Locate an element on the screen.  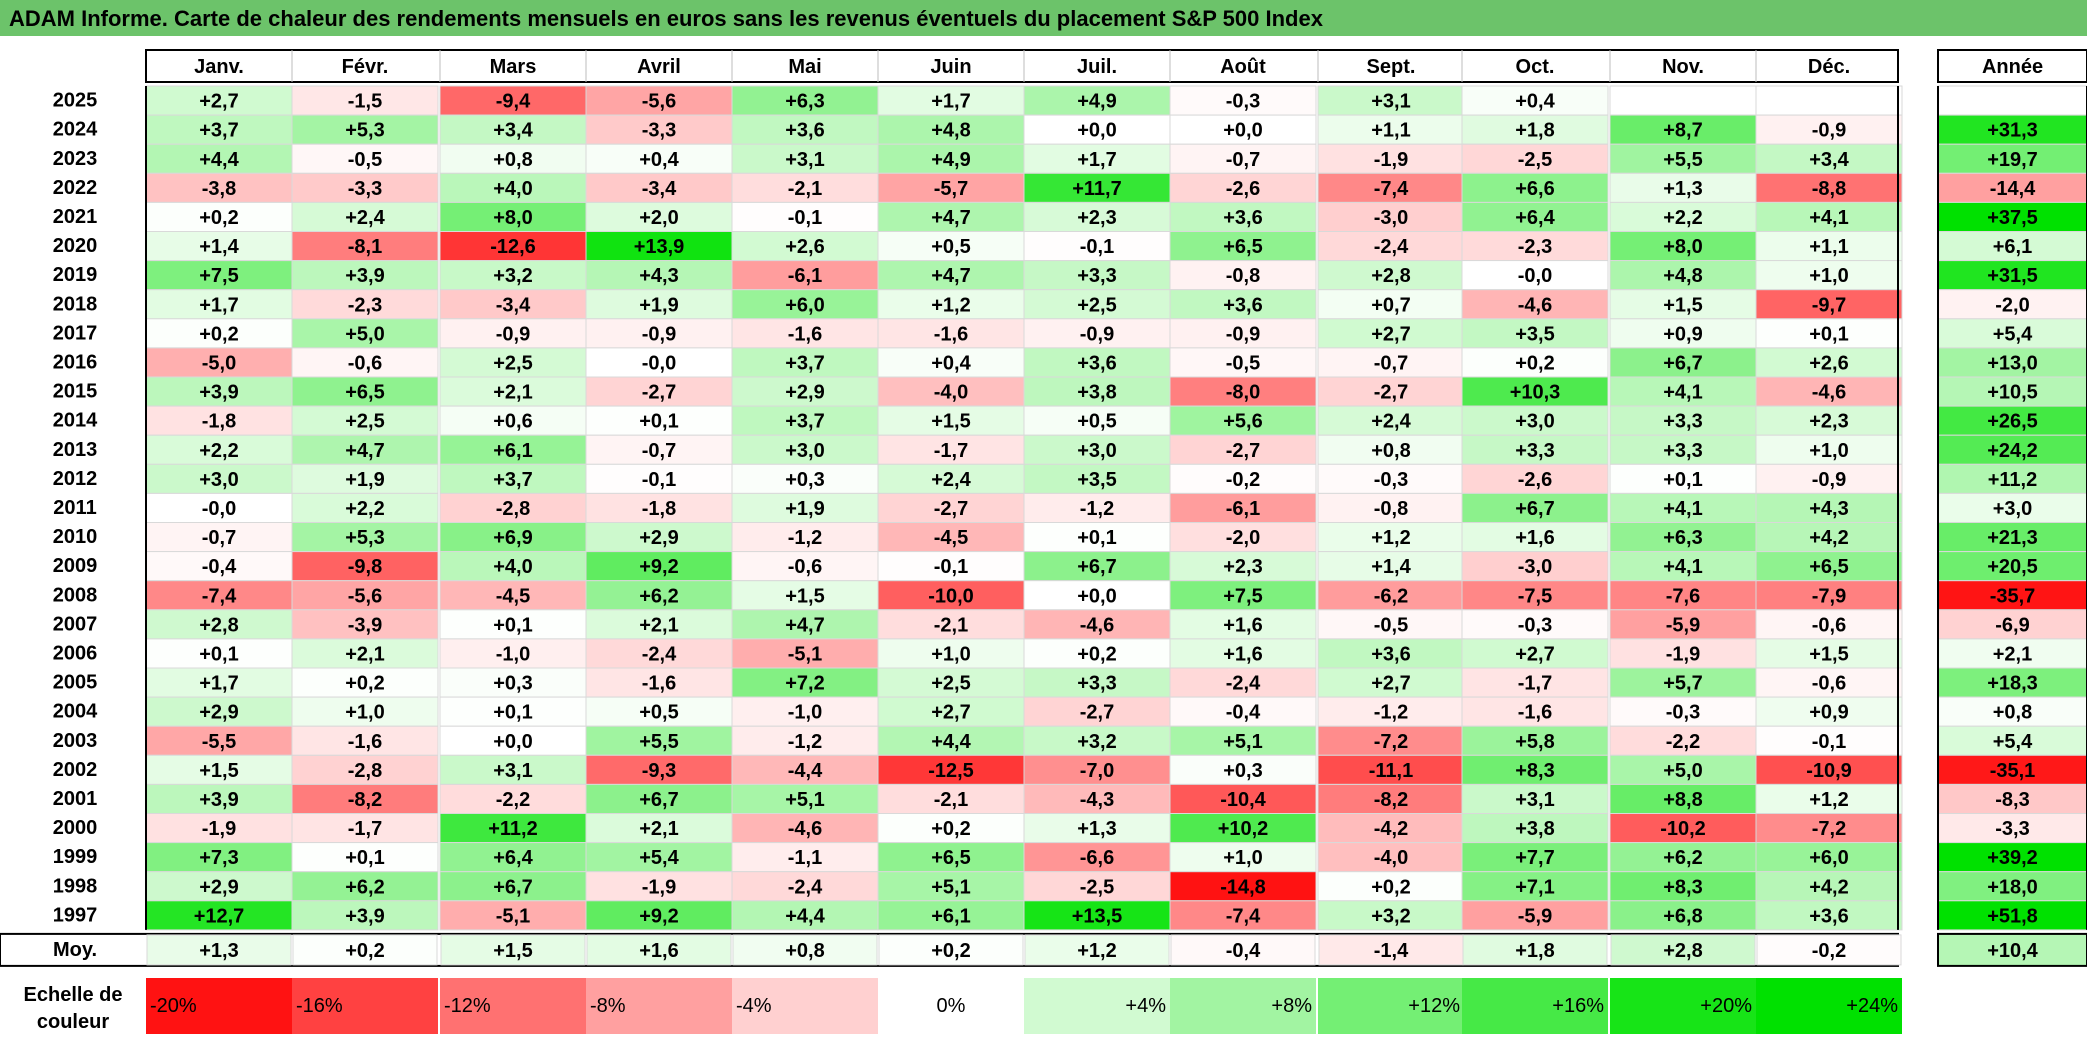
cell-value: -6,6 is located at coordinates (1097, 858).